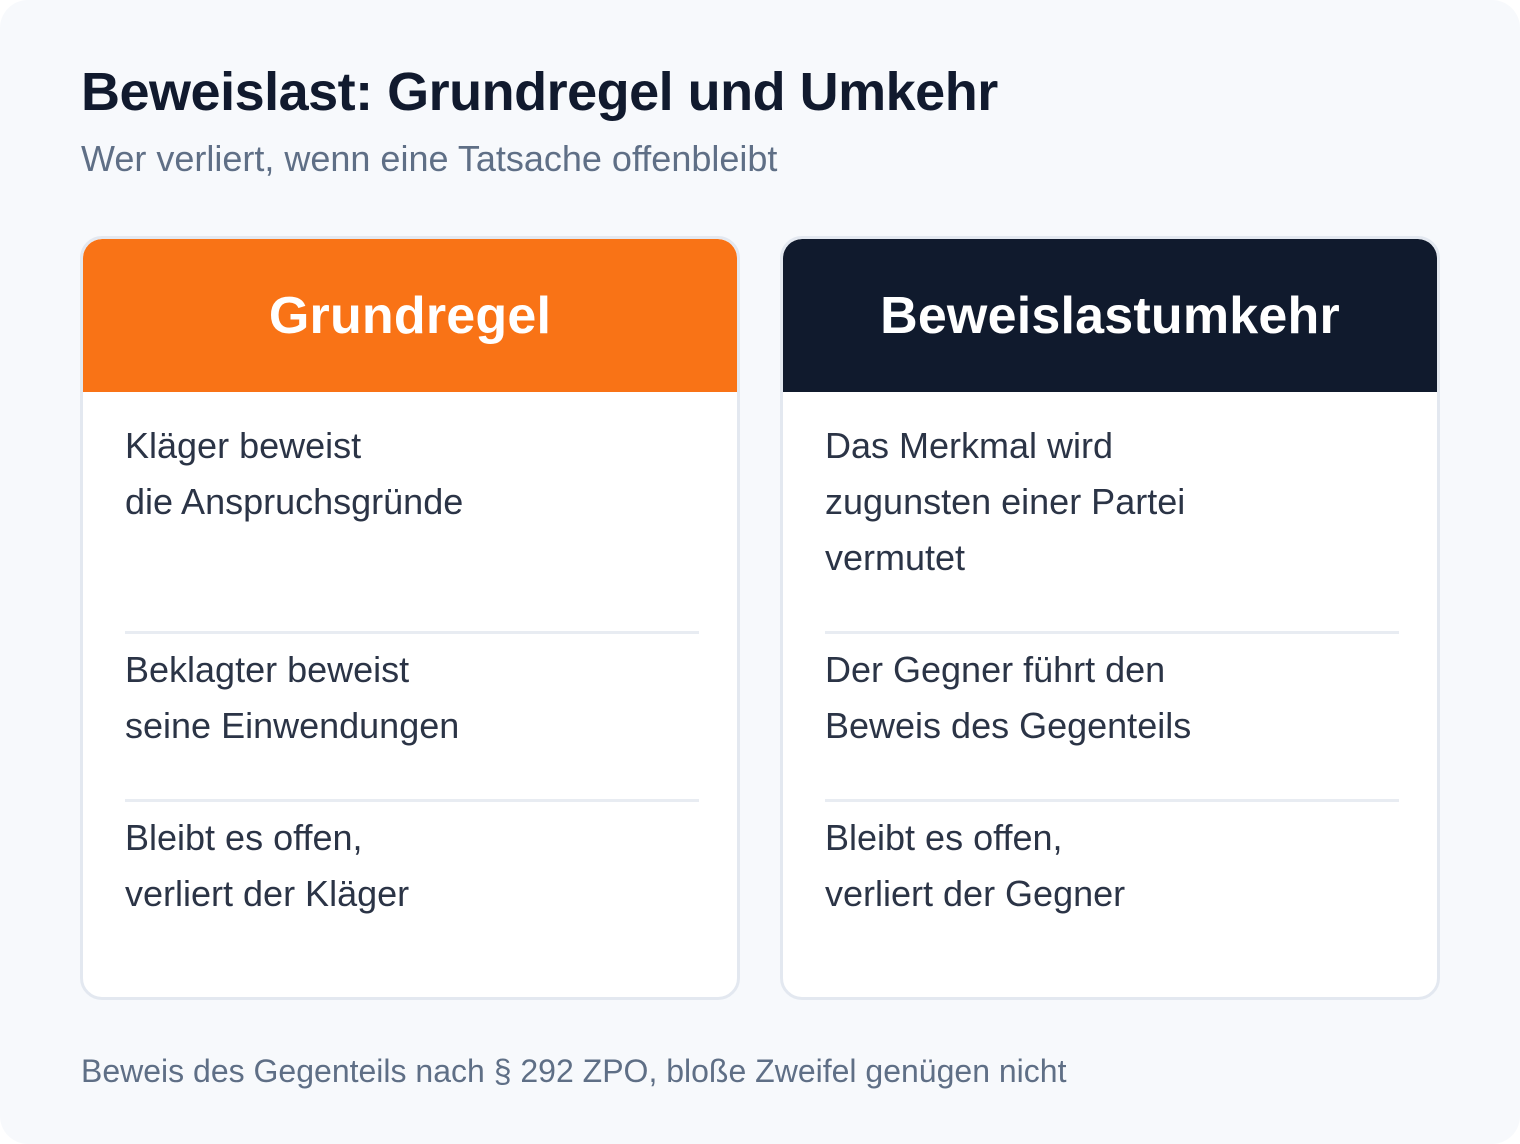 This screenshot has width=1520, height=1144. I want to click on card-header-grundregel: Grundregel, so click(410, 315).